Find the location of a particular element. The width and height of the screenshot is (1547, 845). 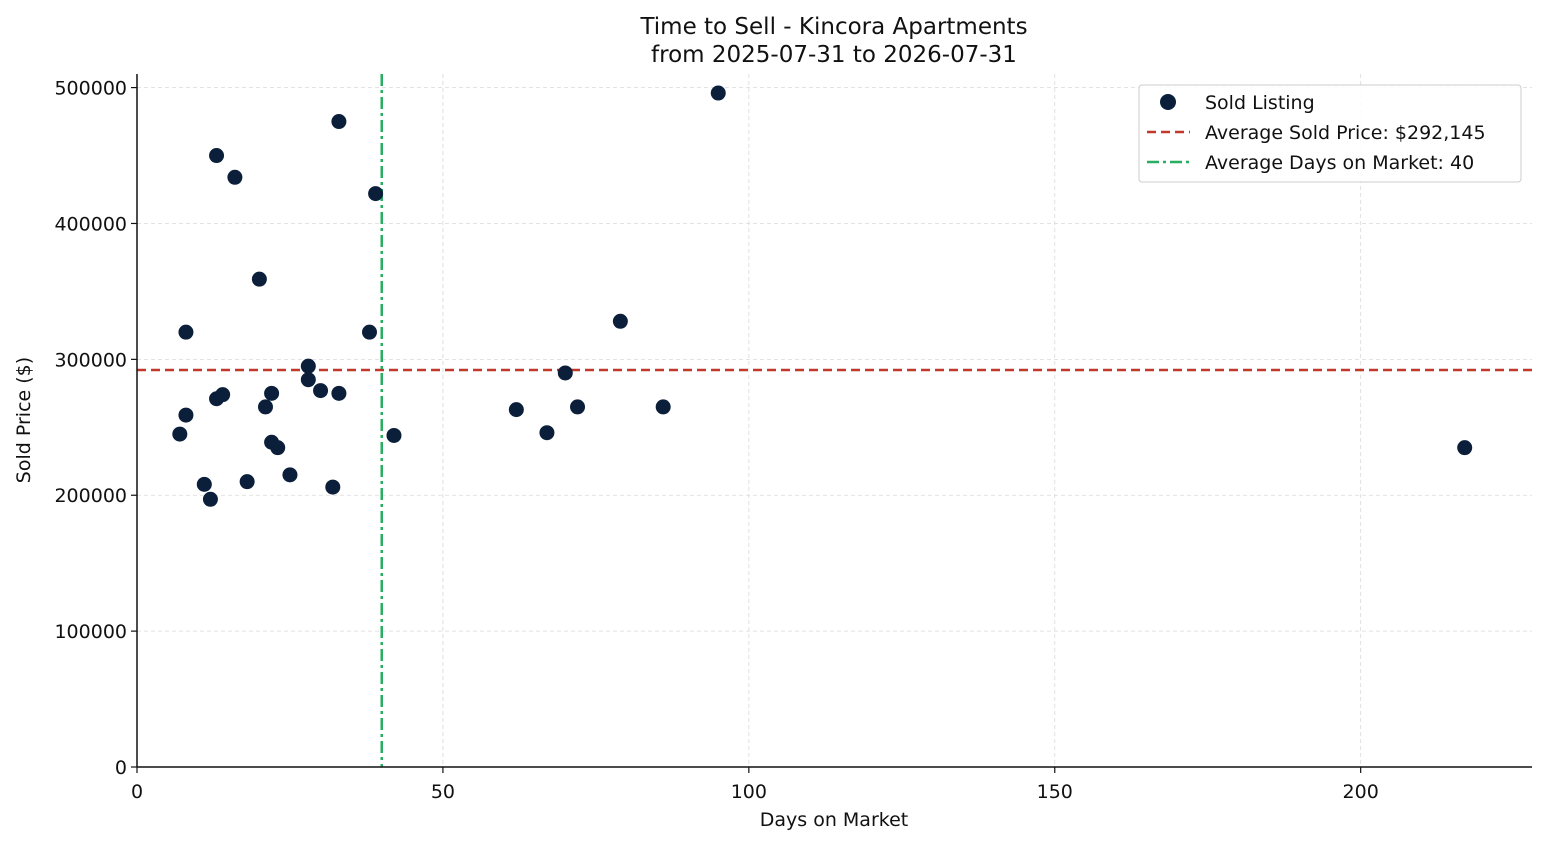

y-tick-label: 300000 is located at coordinates (90, 360).